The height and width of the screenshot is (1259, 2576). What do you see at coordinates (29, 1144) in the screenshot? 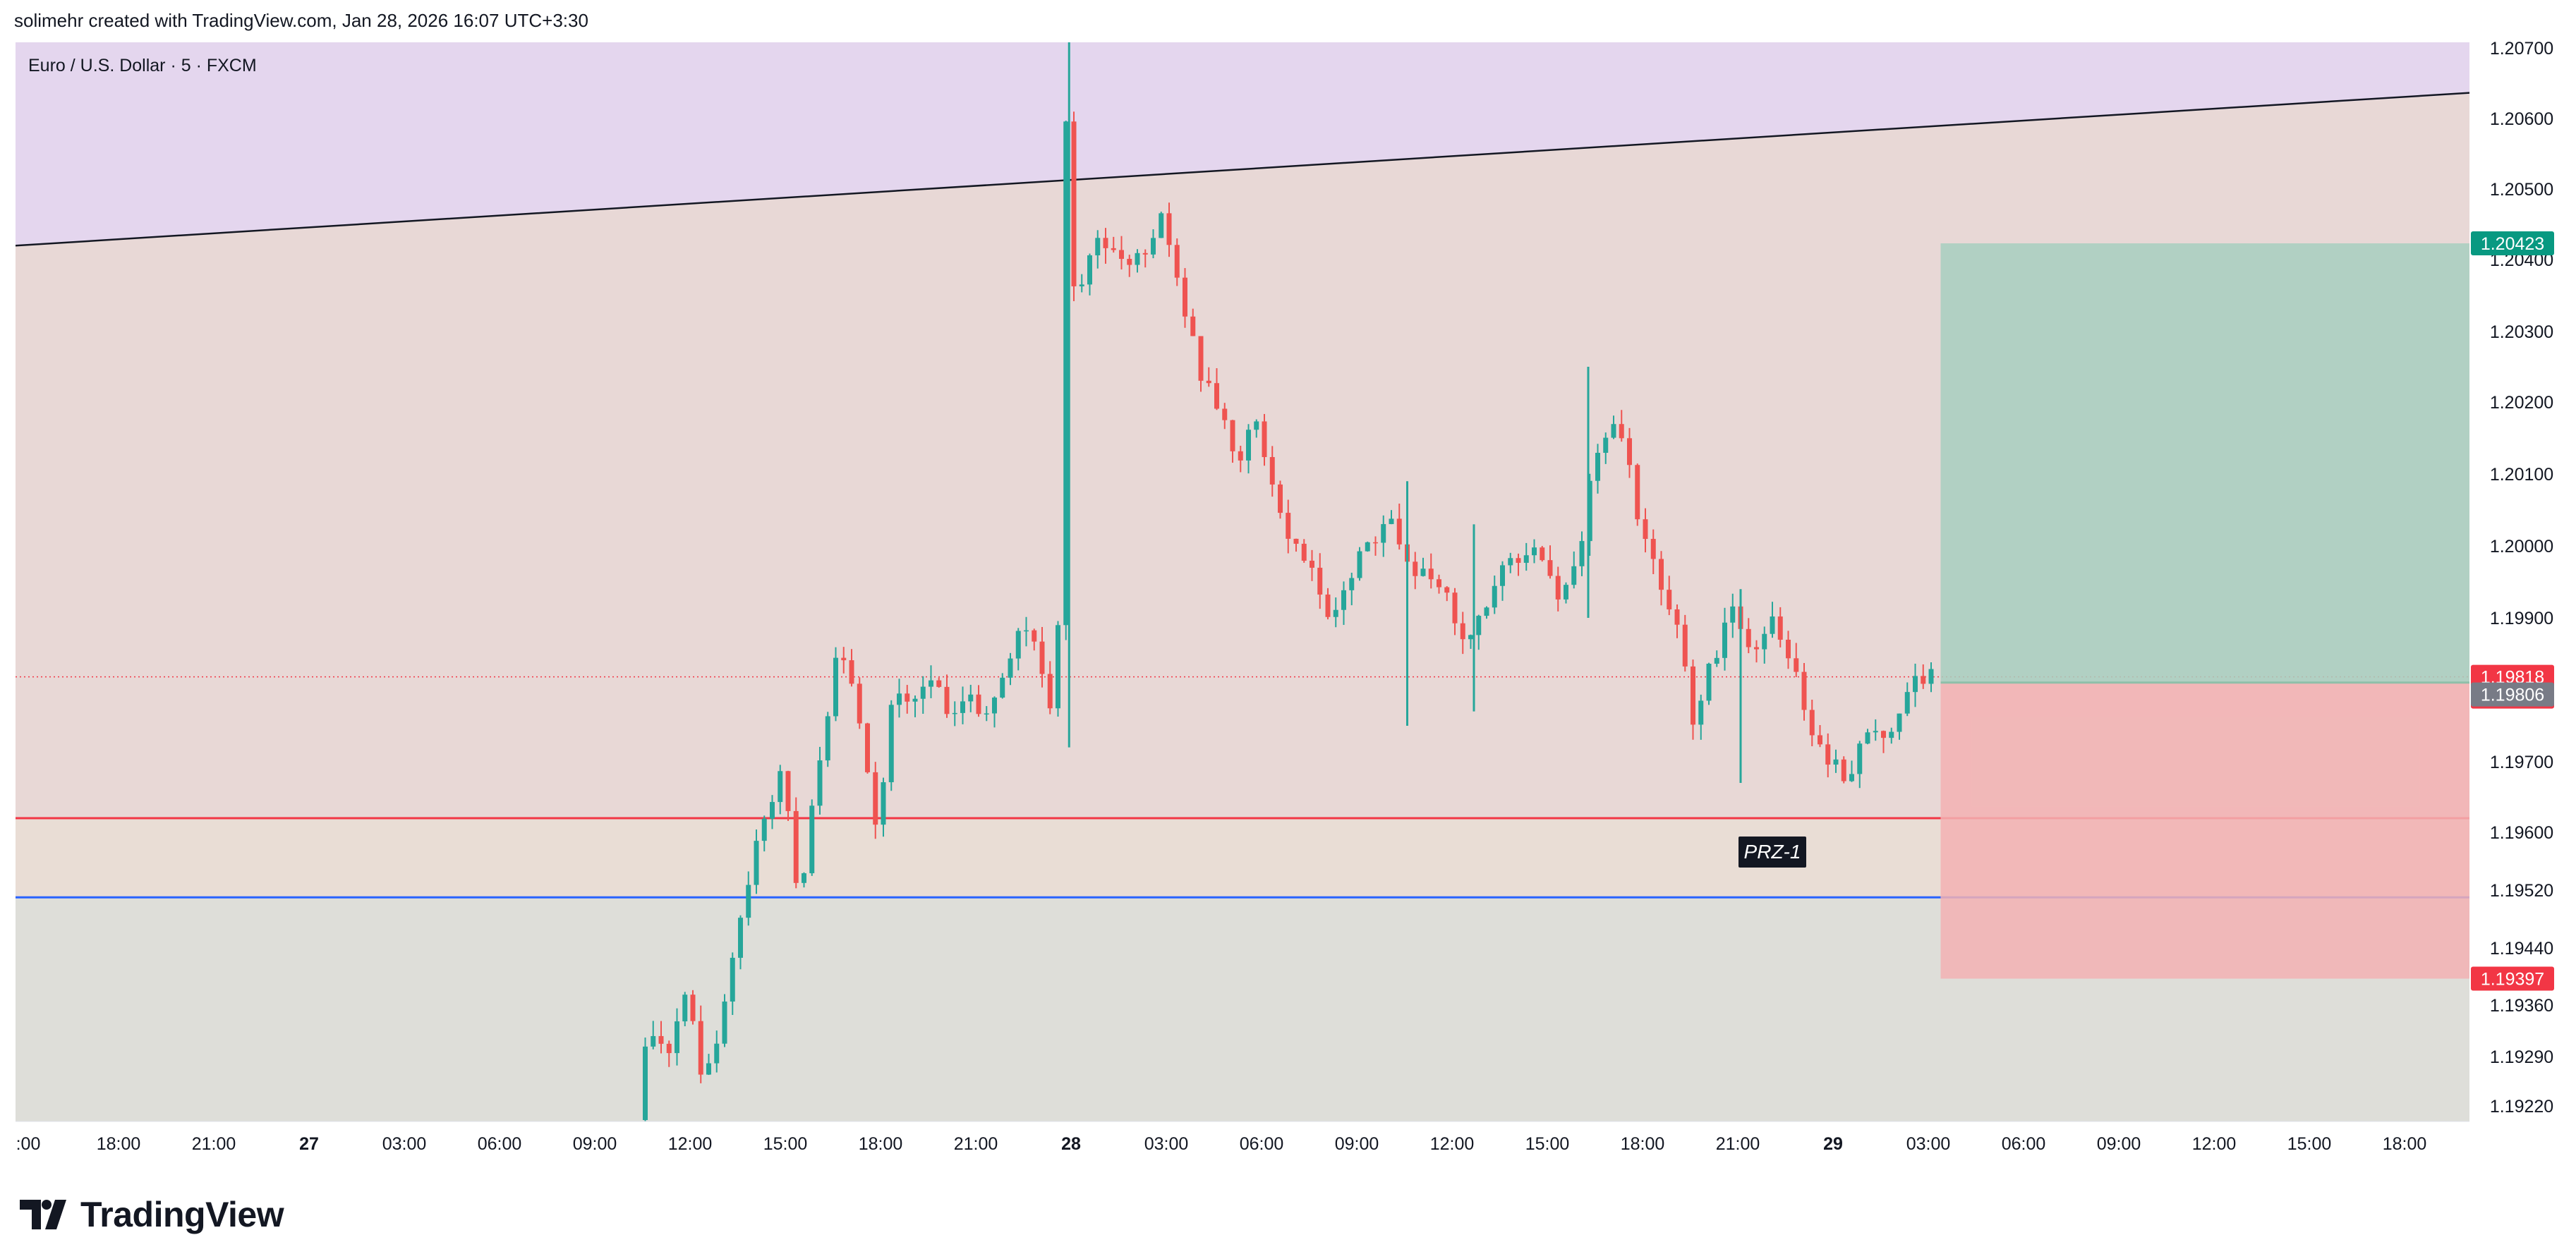
I see `x-axis-tick-label: :00` at bounding box center [29, 1144].